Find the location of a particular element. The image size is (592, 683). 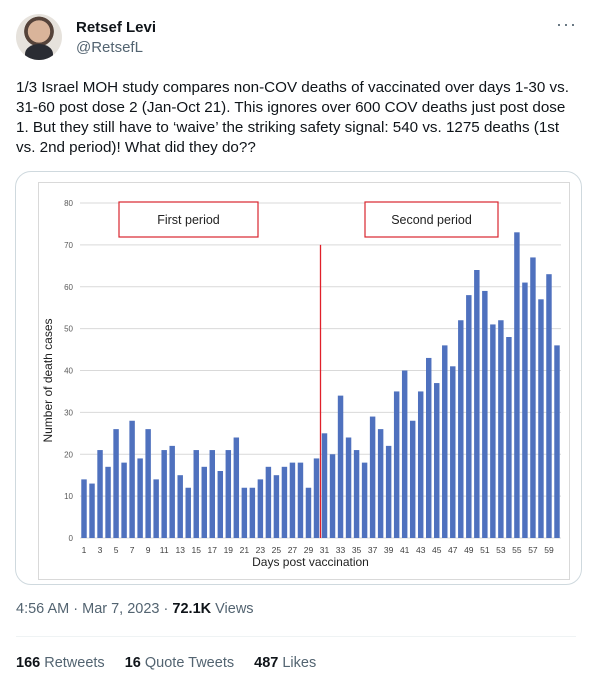

tweet-date: Mar 7, 2023 is located at coordinates (121, 609).